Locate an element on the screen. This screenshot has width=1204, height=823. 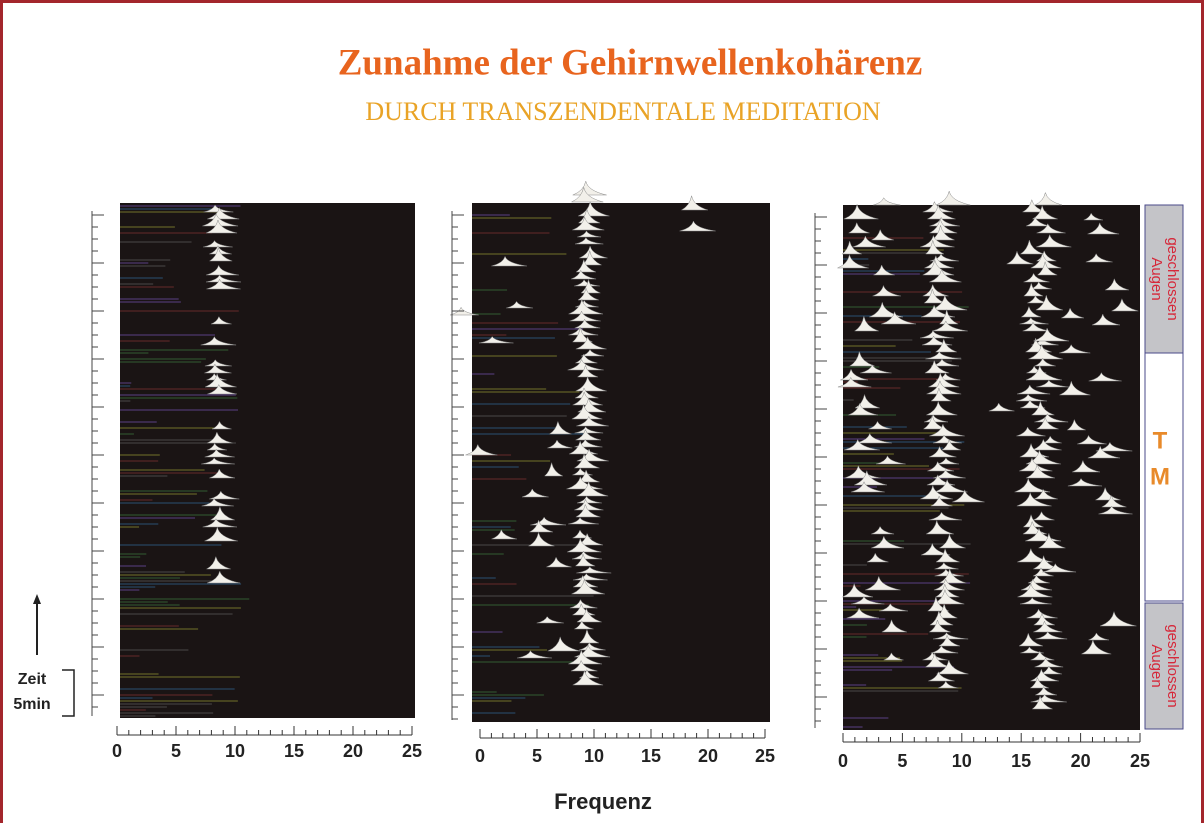
side-label: Augen geschlossen is located at coordinates (1164, 278).